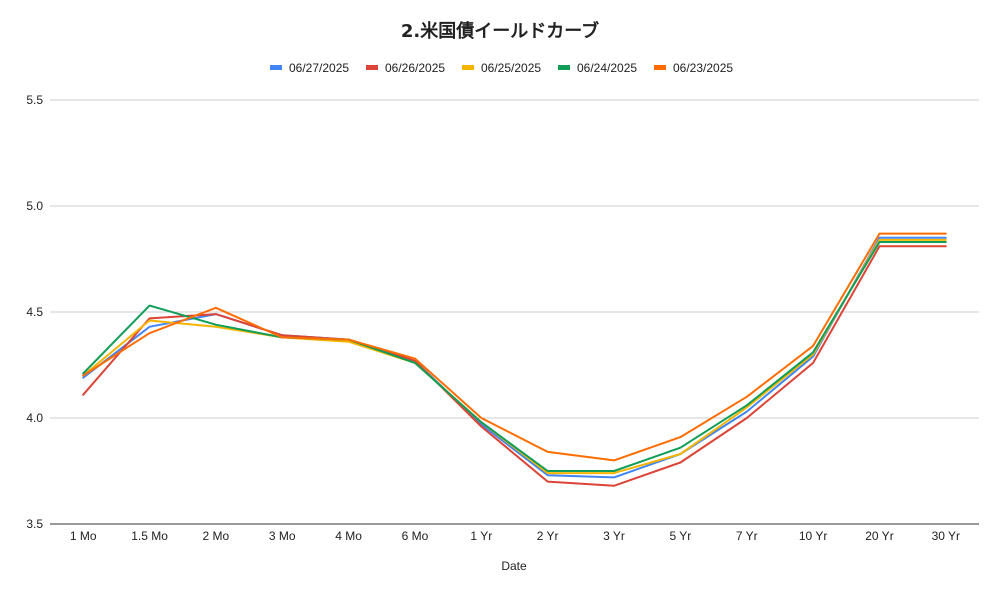 The image size is (999, 594). Describe the element at coordinates (34, 100) in the screenshot. I see `y-tick-label: 5.5` at that location.